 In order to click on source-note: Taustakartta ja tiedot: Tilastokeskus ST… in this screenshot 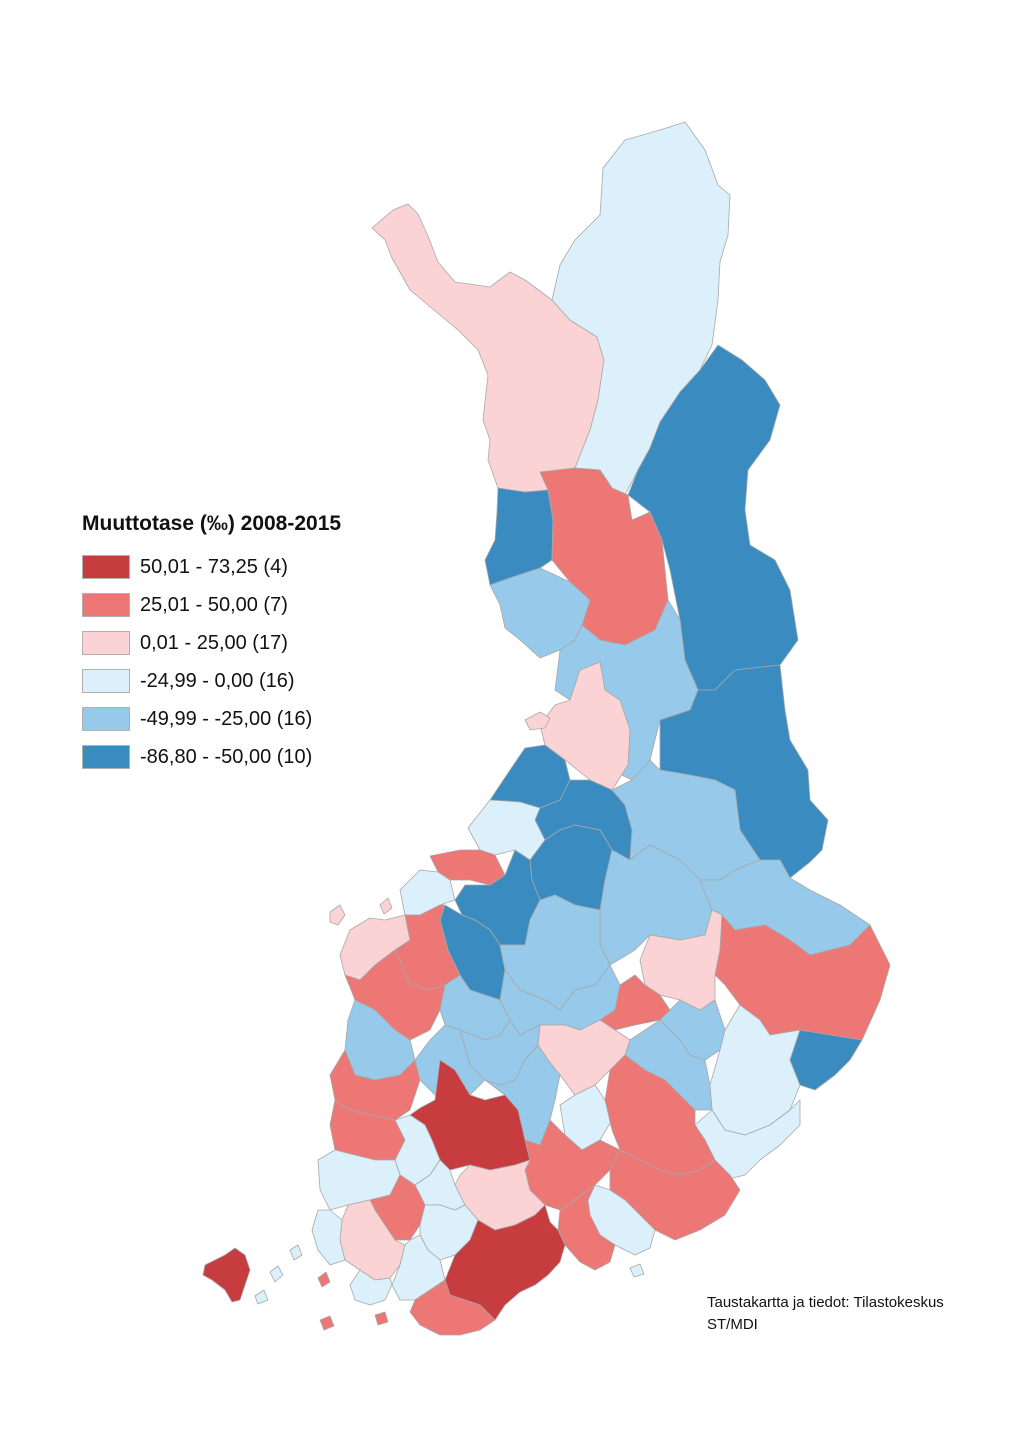, I will do `click(825, 1314)`.